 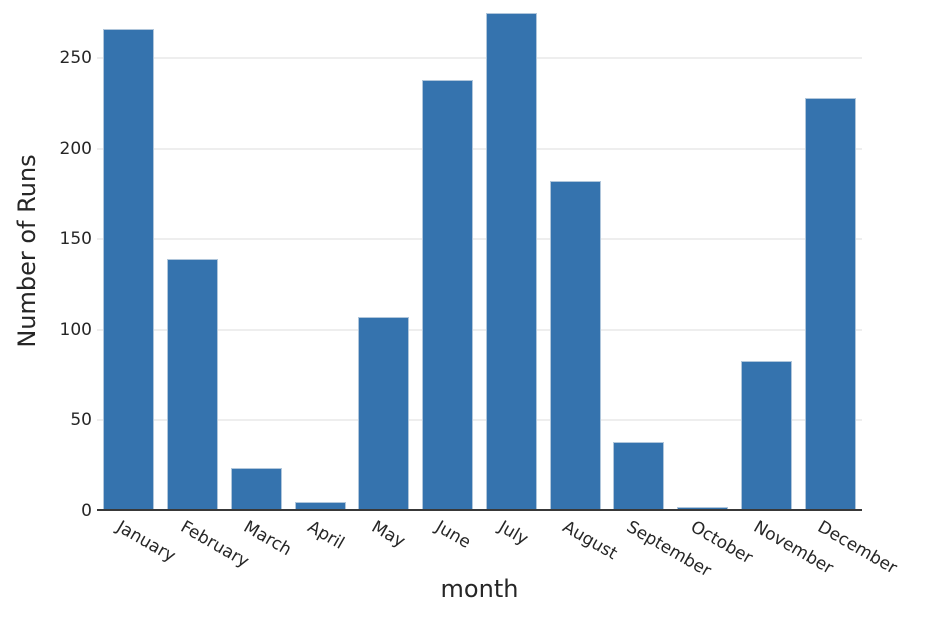 What do you see at coordinates (27, 251) in the screenshot?
I see `y-axis-title: Number of Runs` at bounding box center [27, 251].